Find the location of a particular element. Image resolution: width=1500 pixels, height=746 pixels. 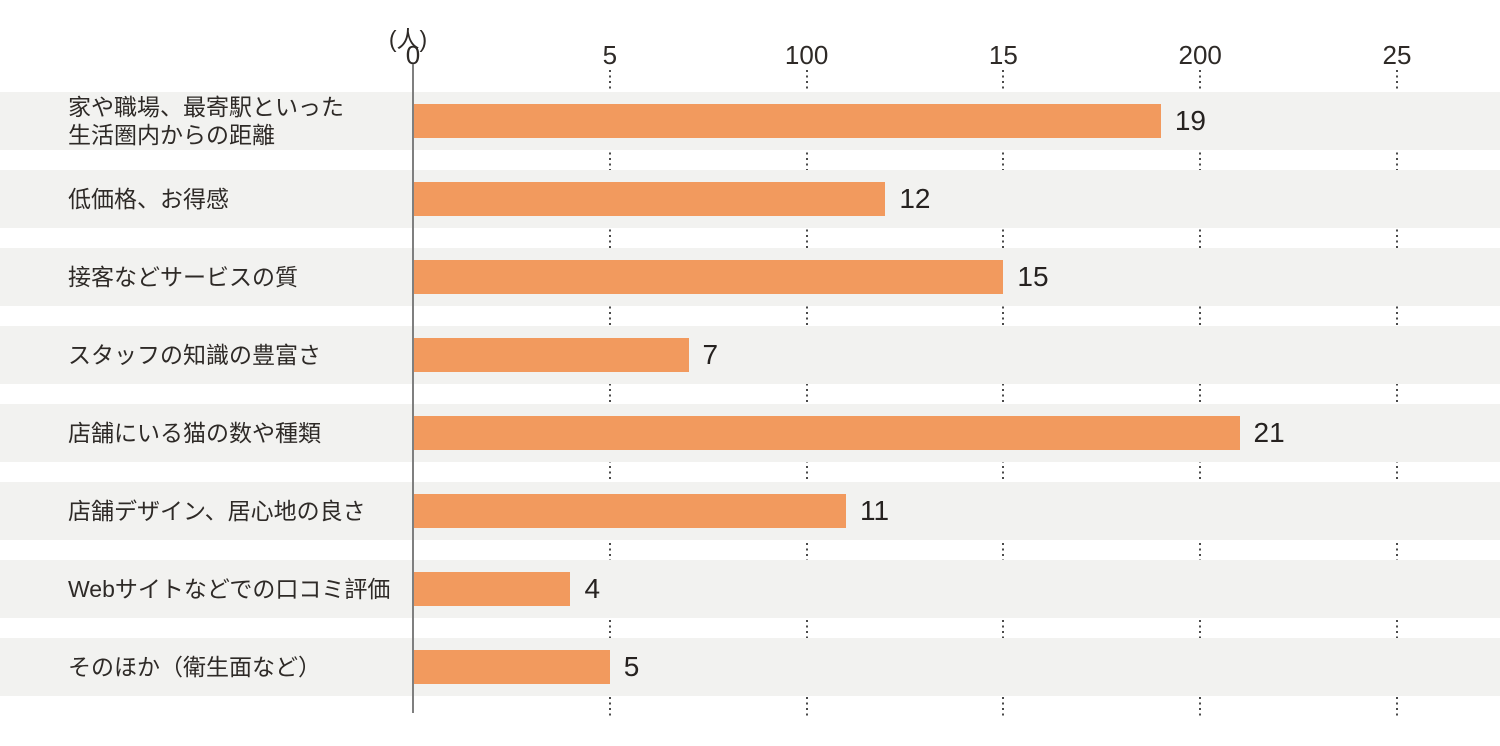

x-tick-label: 15 is located at coordinates (1003, 55).